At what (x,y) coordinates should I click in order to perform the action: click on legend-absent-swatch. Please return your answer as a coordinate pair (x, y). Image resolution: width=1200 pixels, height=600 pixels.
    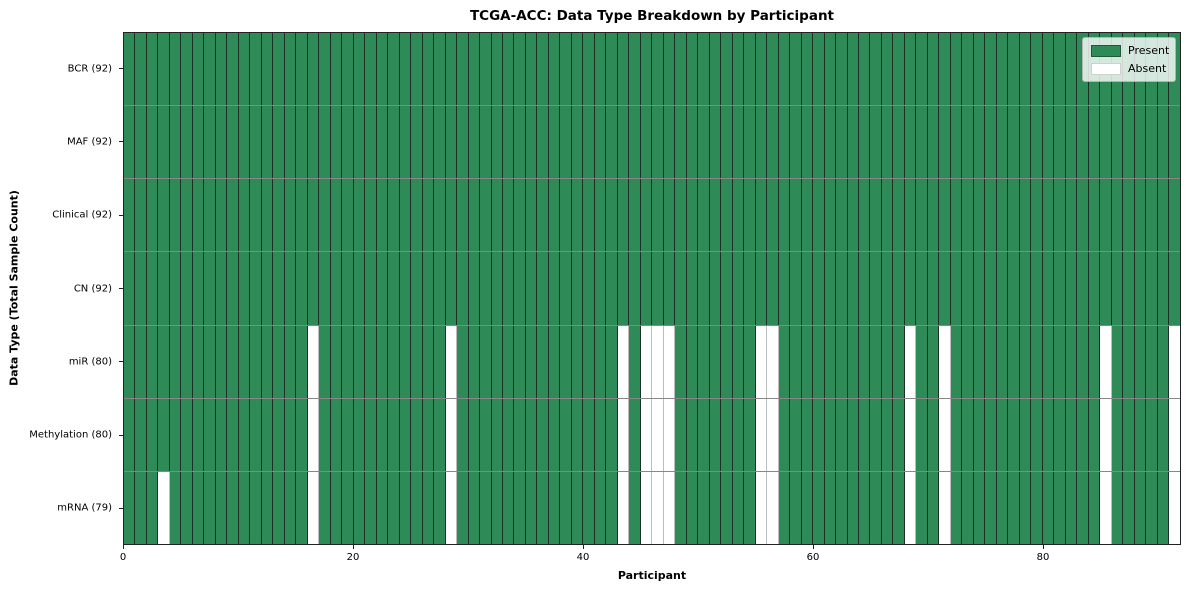
    Looking at the image, I should click on (1106, 68).